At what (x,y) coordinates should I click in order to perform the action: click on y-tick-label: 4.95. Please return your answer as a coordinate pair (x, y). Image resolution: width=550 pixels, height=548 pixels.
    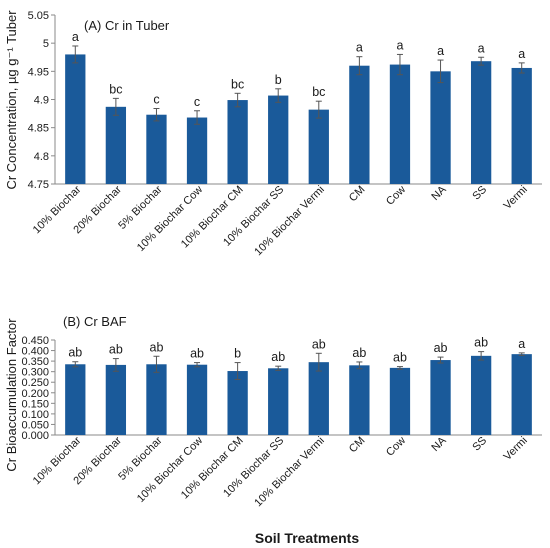
    Looking at the image, I should click on (38, 72).